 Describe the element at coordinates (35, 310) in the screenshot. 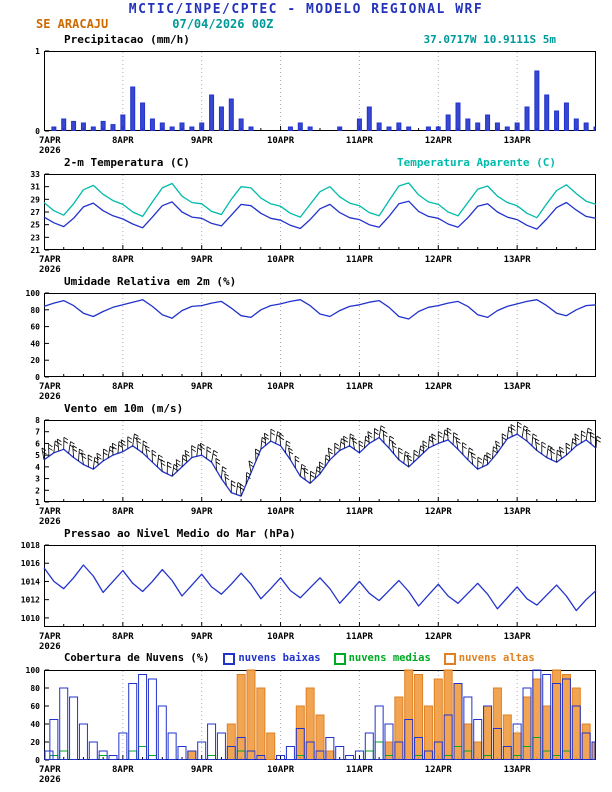

I see `y-tick-label: 80` at that location.